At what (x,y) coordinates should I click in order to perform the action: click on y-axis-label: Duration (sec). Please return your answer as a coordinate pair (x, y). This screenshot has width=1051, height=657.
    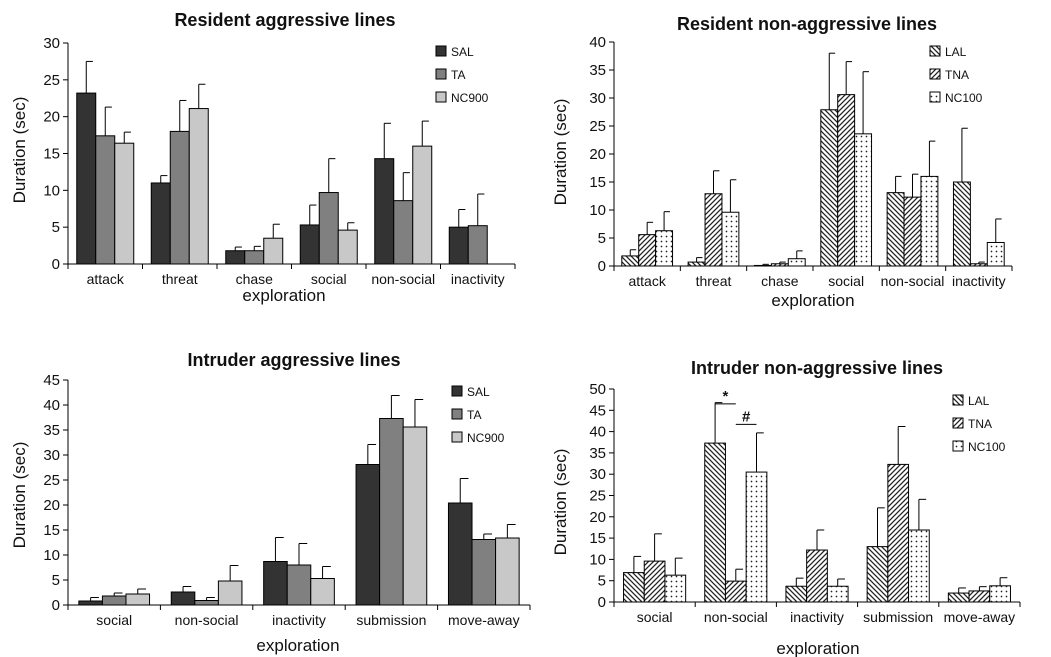
    Looking at the image, I should click on (19, 150).